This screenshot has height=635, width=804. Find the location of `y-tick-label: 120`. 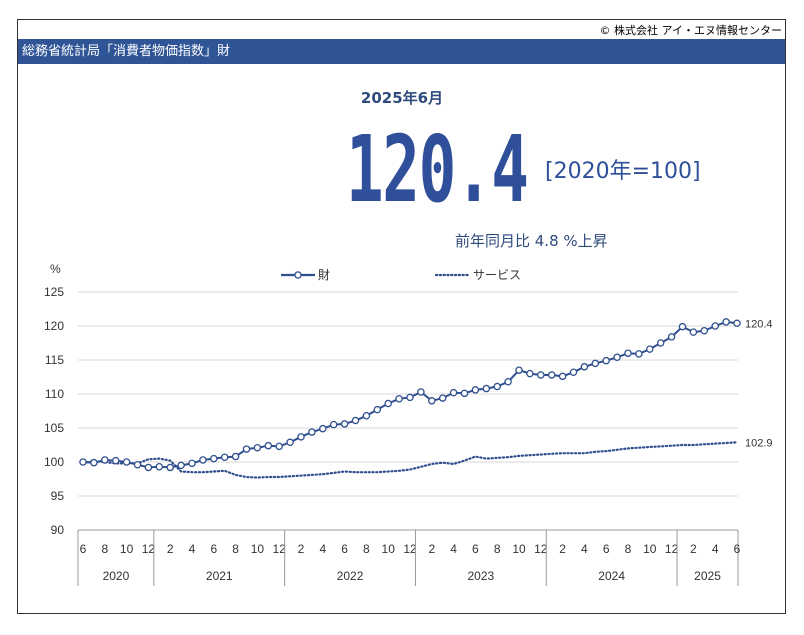

y-tick-label: 120 is located at coordinates (54, 326).